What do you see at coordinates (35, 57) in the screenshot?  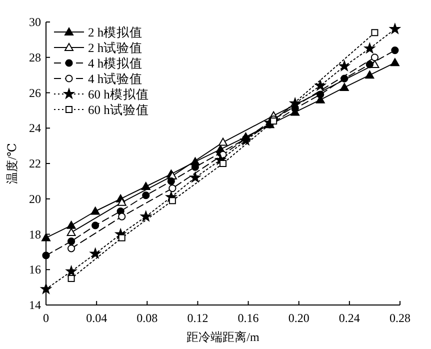 I see `y-tick-label: 28` at bounding box center [35, 57].